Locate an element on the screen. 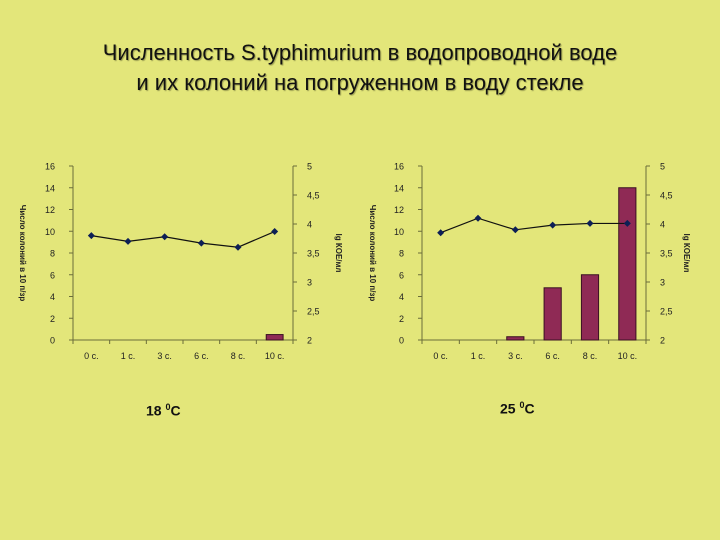  caption-25c-unit: С is located at coordinates (529, 408).